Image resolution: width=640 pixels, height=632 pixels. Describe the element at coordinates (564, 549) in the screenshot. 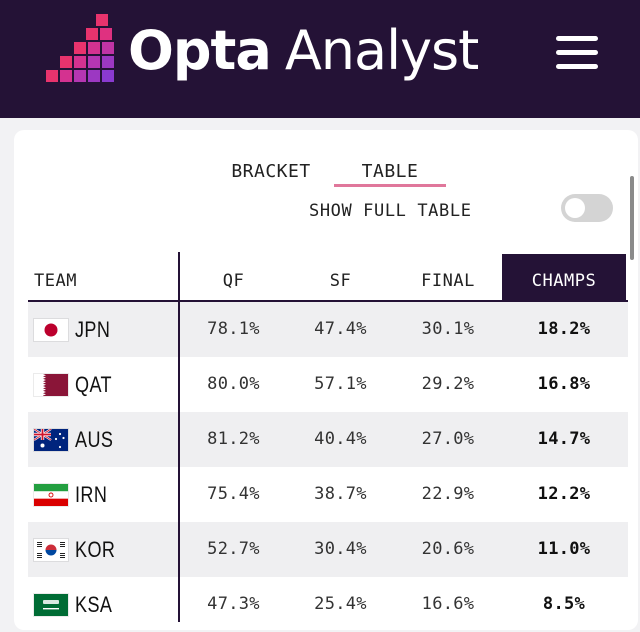

I see `champs-value: 11.0%` at that location.